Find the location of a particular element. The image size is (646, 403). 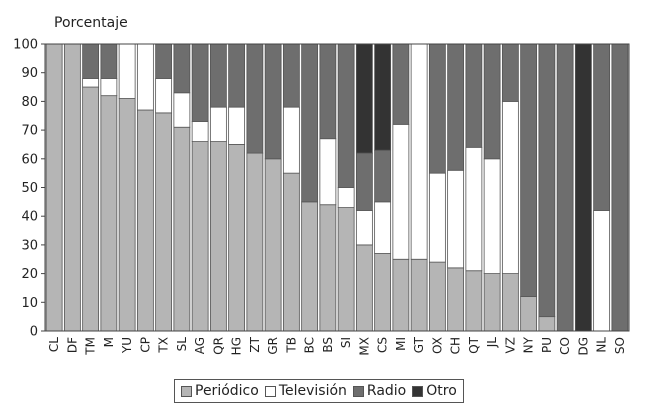

bar-segment-AG-Radio is located at coordinates (200, 82).